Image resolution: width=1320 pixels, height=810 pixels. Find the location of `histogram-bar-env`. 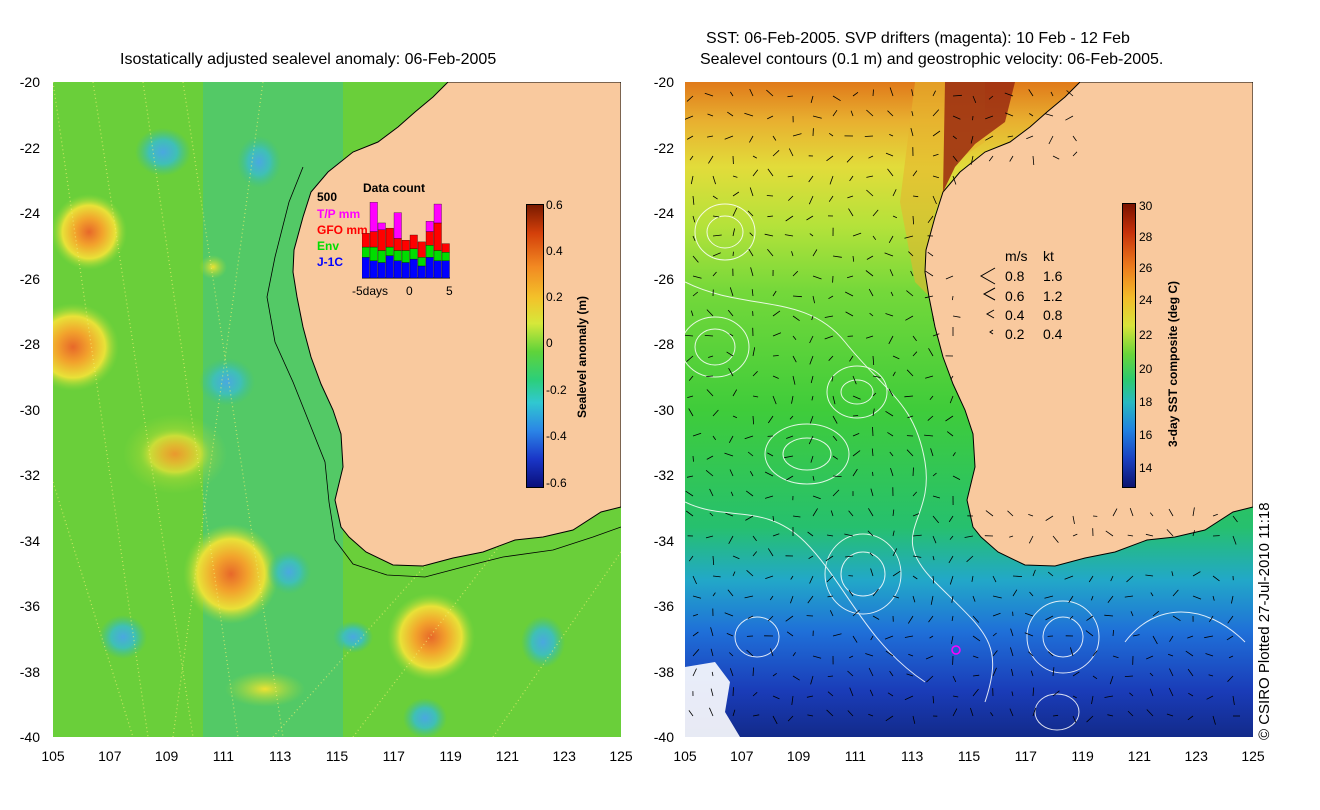

histogram-bar-env is located at coordinates (421, 262).